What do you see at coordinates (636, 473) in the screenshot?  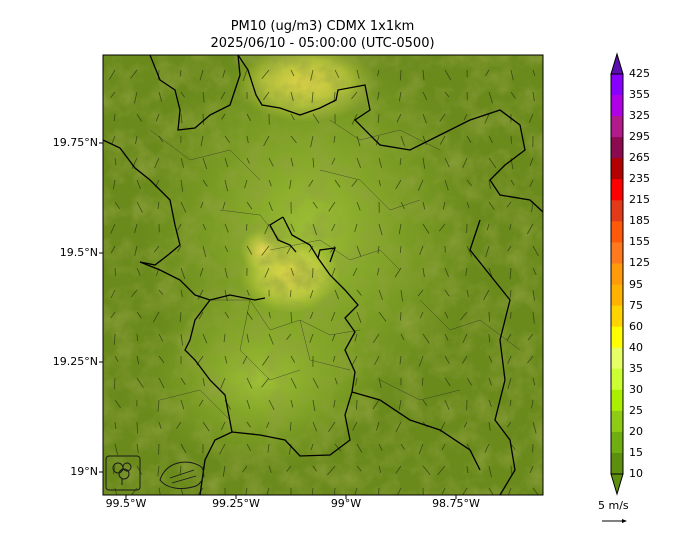 I see `colorbar-tick-label: 10` at bounding box center [636, 473].